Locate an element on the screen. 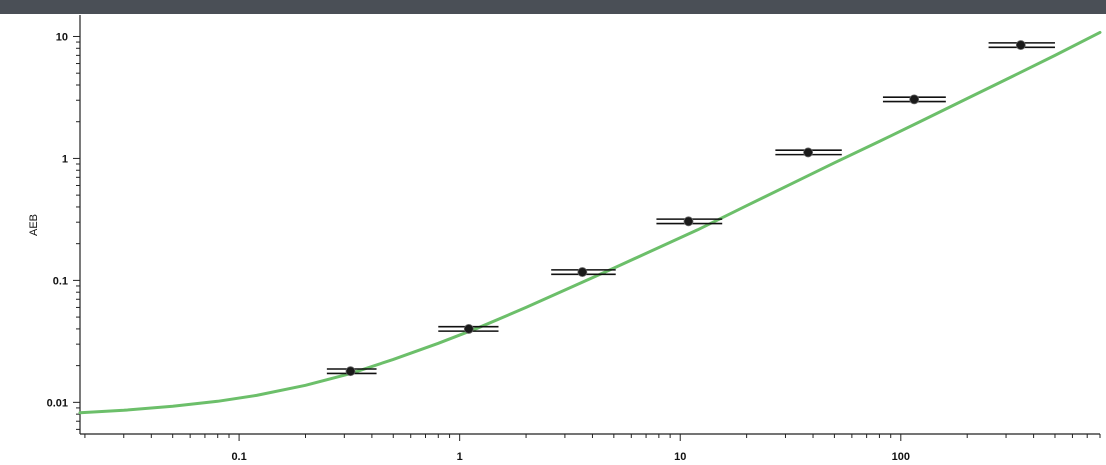 The height and width of the screenshot is (465, 1106). y-tick-label: 10 is located at coordinates (62, 37).